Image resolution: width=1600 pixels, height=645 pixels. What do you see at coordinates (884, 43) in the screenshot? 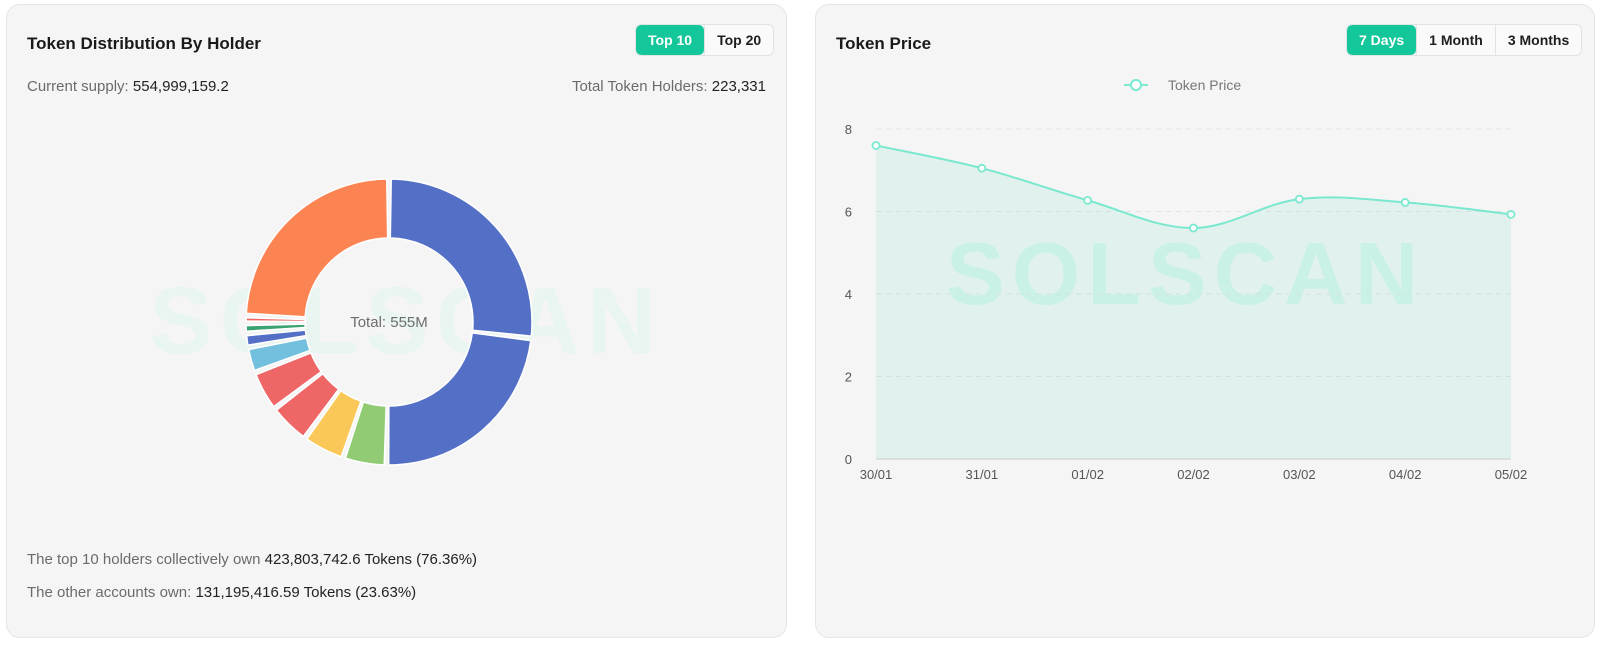
I see `price-title: Token Price` at bounding box center [884, 43].